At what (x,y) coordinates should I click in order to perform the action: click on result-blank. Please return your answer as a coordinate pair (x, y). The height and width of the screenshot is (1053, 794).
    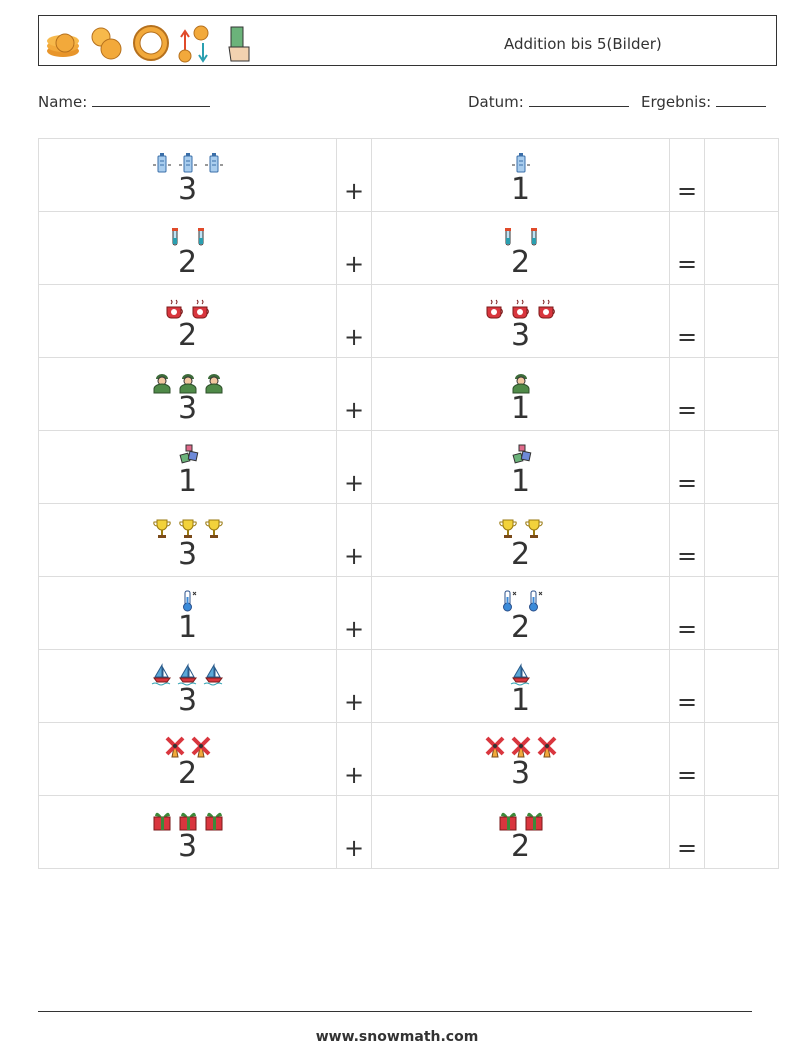
    Looking at the image, I should click on (740, 99).